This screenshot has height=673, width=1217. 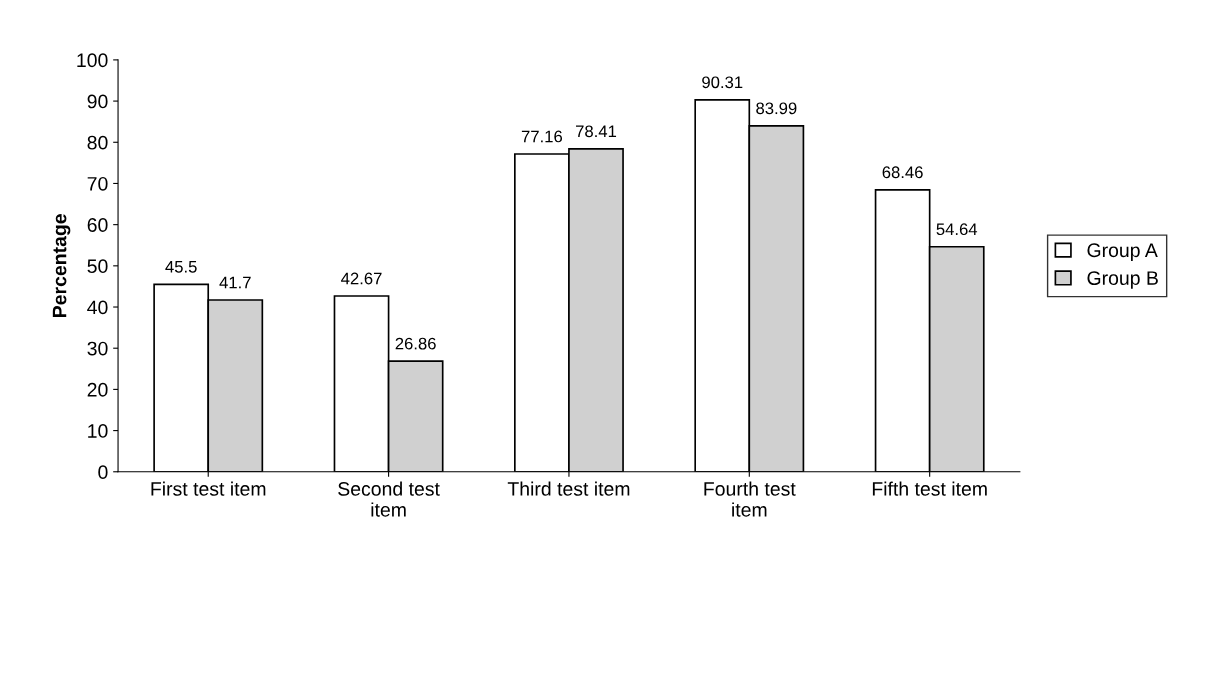 I want to click on data-label: 90.31, so click(x=722, y=82).